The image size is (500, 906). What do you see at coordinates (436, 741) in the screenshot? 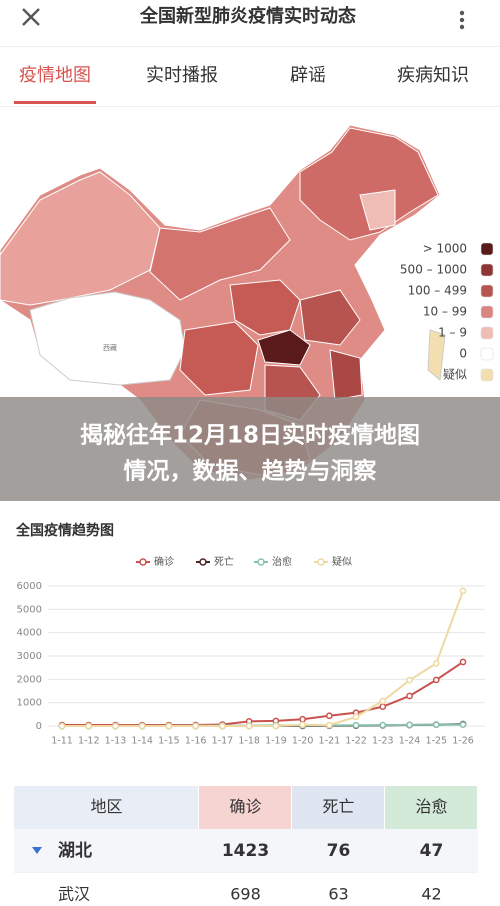
I see `x-tick-label: 1-25` at bounding box center [436, 741].